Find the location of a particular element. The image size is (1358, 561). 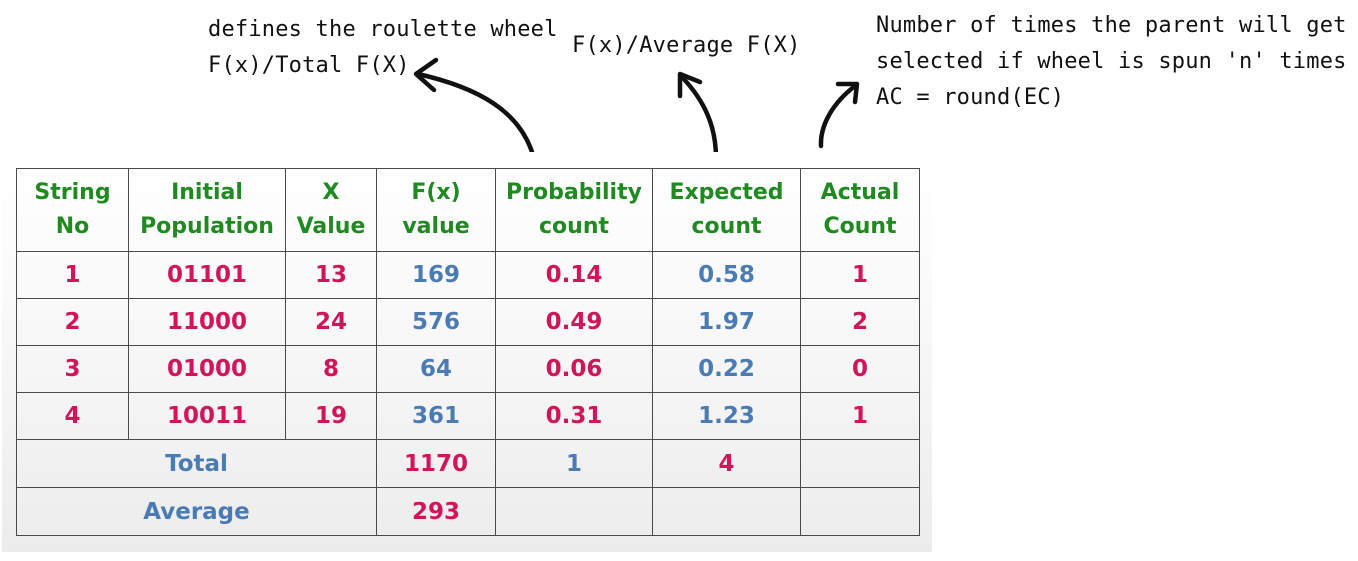

fx-value-cell: 361 is located at coordinates (436, 416).